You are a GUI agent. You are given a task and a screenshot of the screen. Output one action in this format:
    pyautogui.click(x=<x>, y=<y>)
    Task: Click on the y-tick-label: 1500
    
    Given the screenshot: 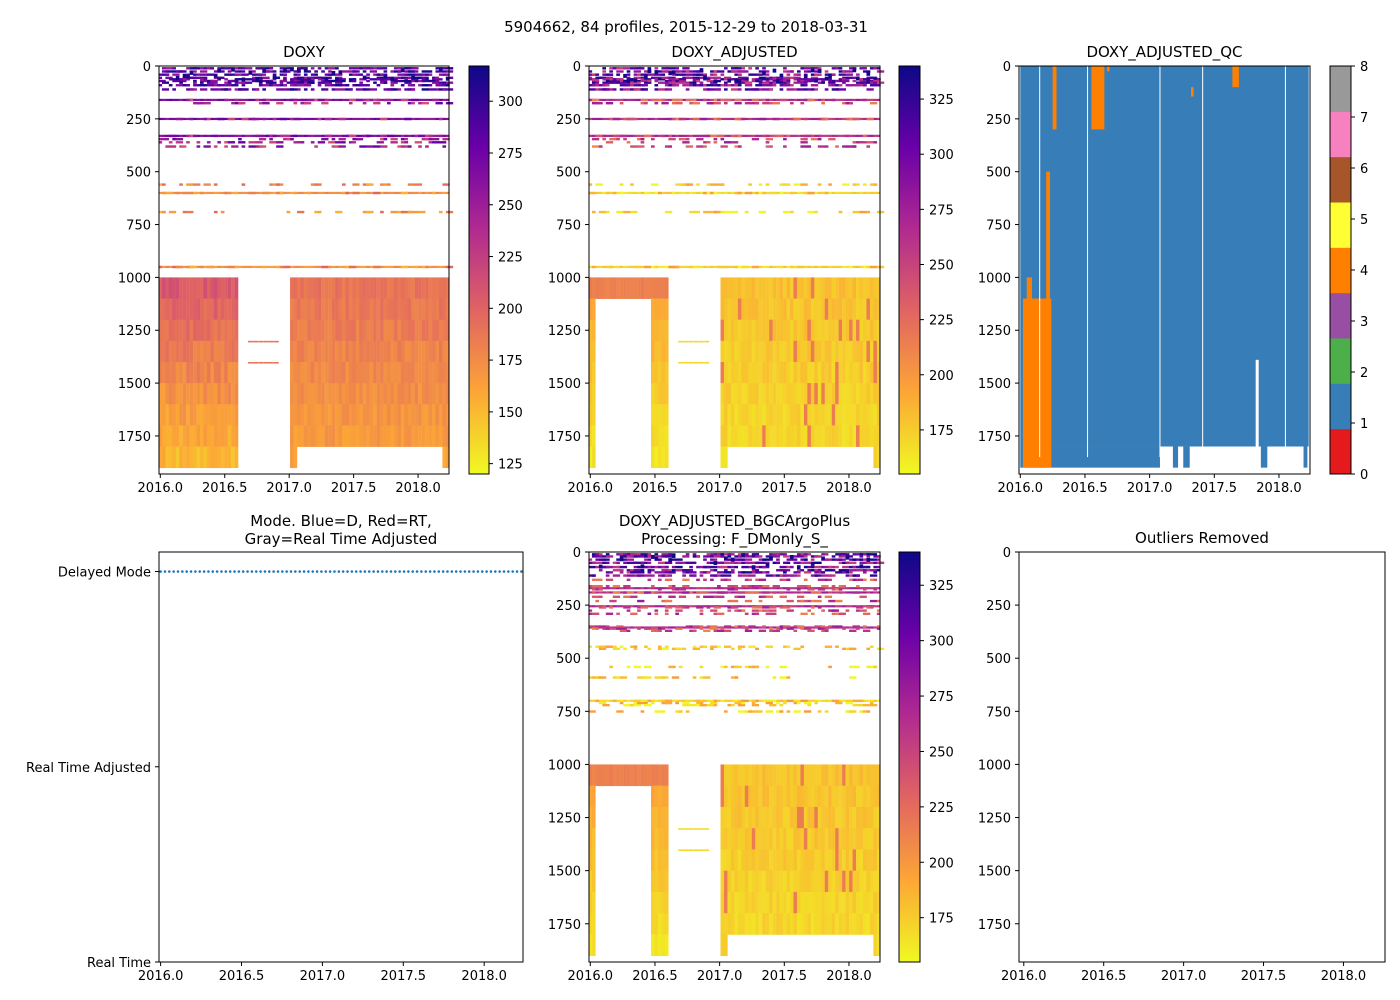 What is the action you would take?
    pyautogui.click(x=564, y=384)
    